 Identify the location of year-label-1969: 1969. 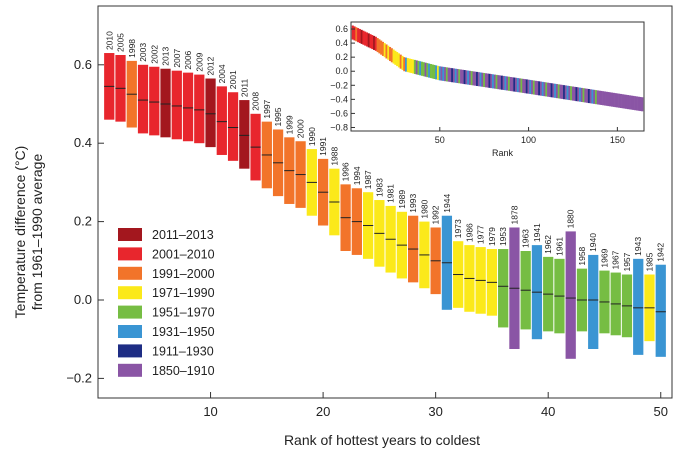
(604, 257).